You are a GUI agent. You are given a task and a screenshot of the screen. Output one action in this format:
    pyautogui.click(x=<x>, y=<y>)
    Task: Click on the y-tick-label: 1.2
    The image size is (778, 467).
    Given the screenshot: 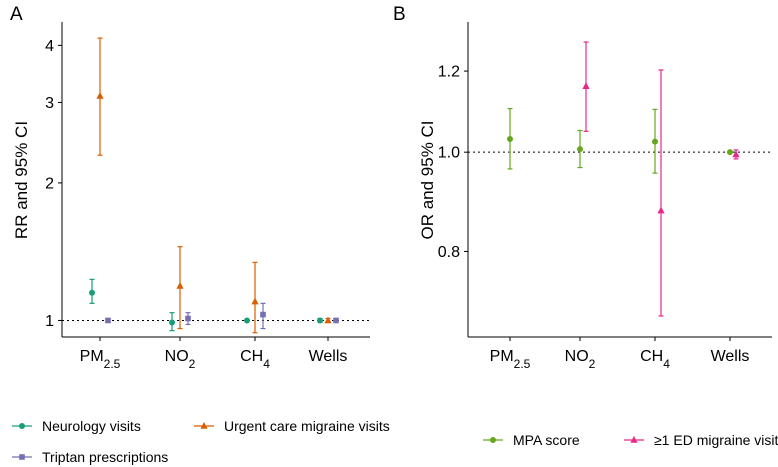 What is the action you would take?
    pyautogui.click(x=449, y=72)
    